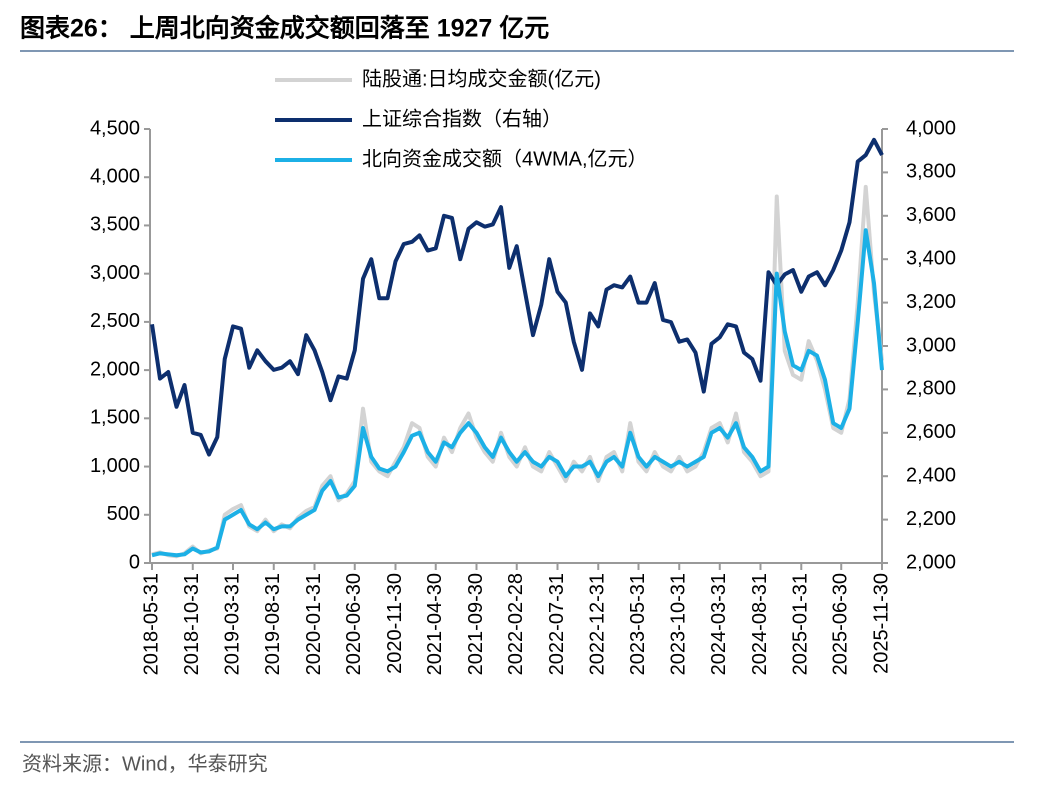 The image size is (1048, 792). Describe the element at coordinates (931, 432) in the screenshot. I see `y2-tick-label: 2,600` at that location.